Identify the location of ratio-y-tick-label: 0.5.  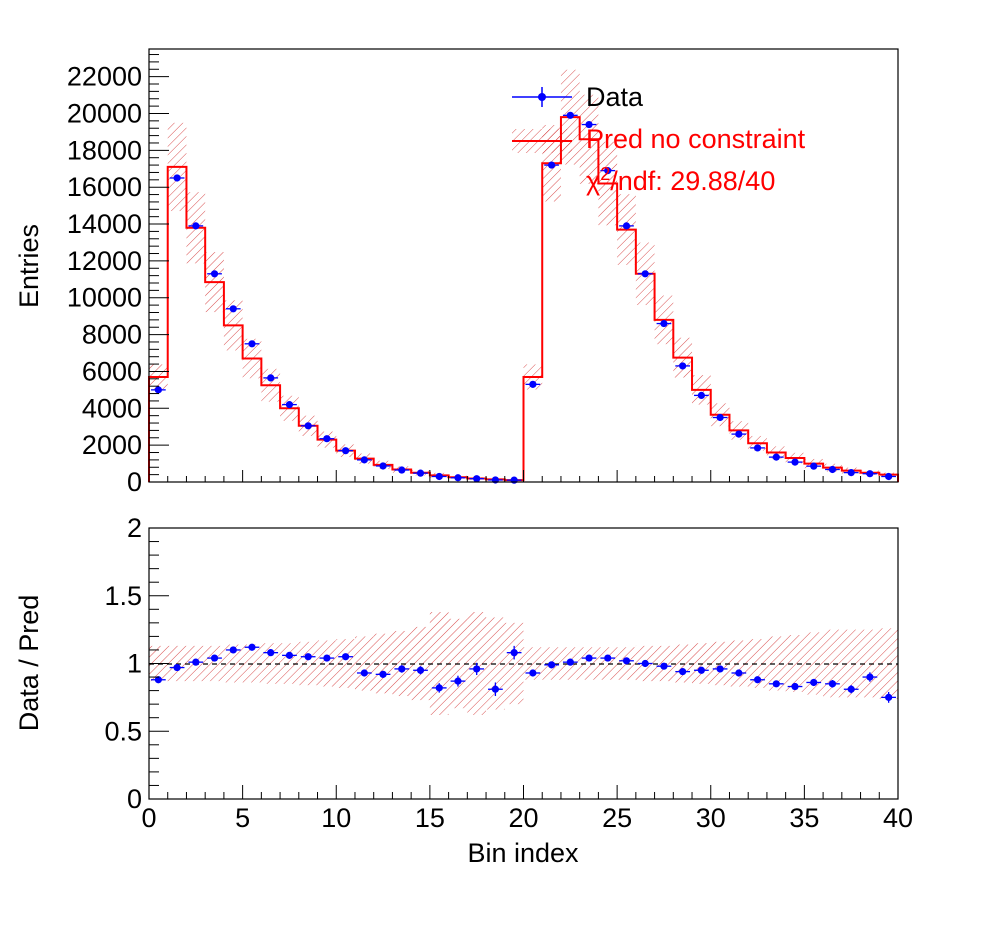
(123, 731).